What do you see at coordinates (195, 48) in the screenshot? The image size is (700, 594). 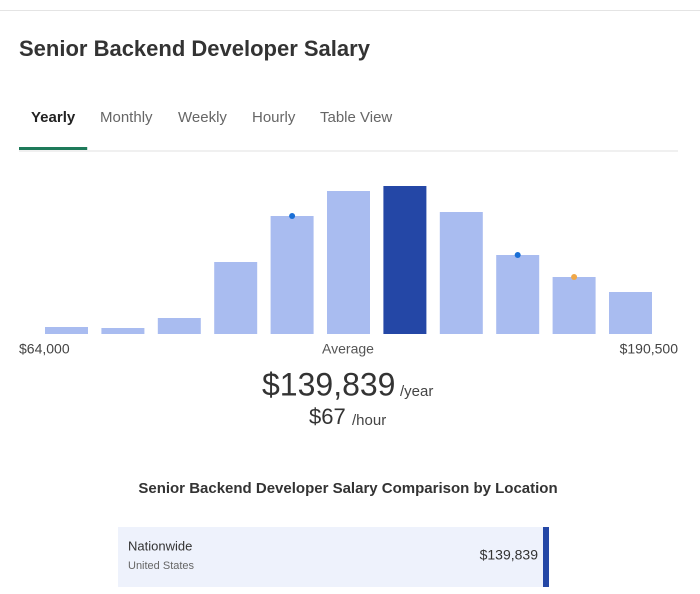 I see `page-title: Senior Backend Developer Salary` at bounding box center [195, 48].